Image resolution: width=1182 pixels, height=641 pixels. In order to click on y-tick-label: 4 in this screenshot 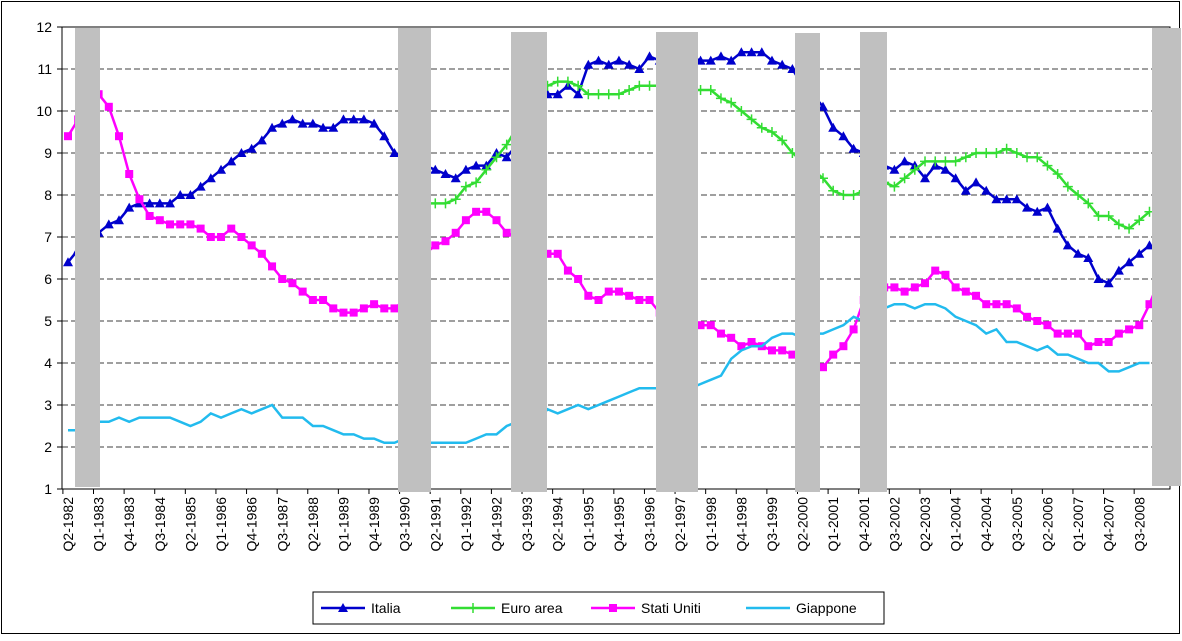, I will do `click(48, 363)`.